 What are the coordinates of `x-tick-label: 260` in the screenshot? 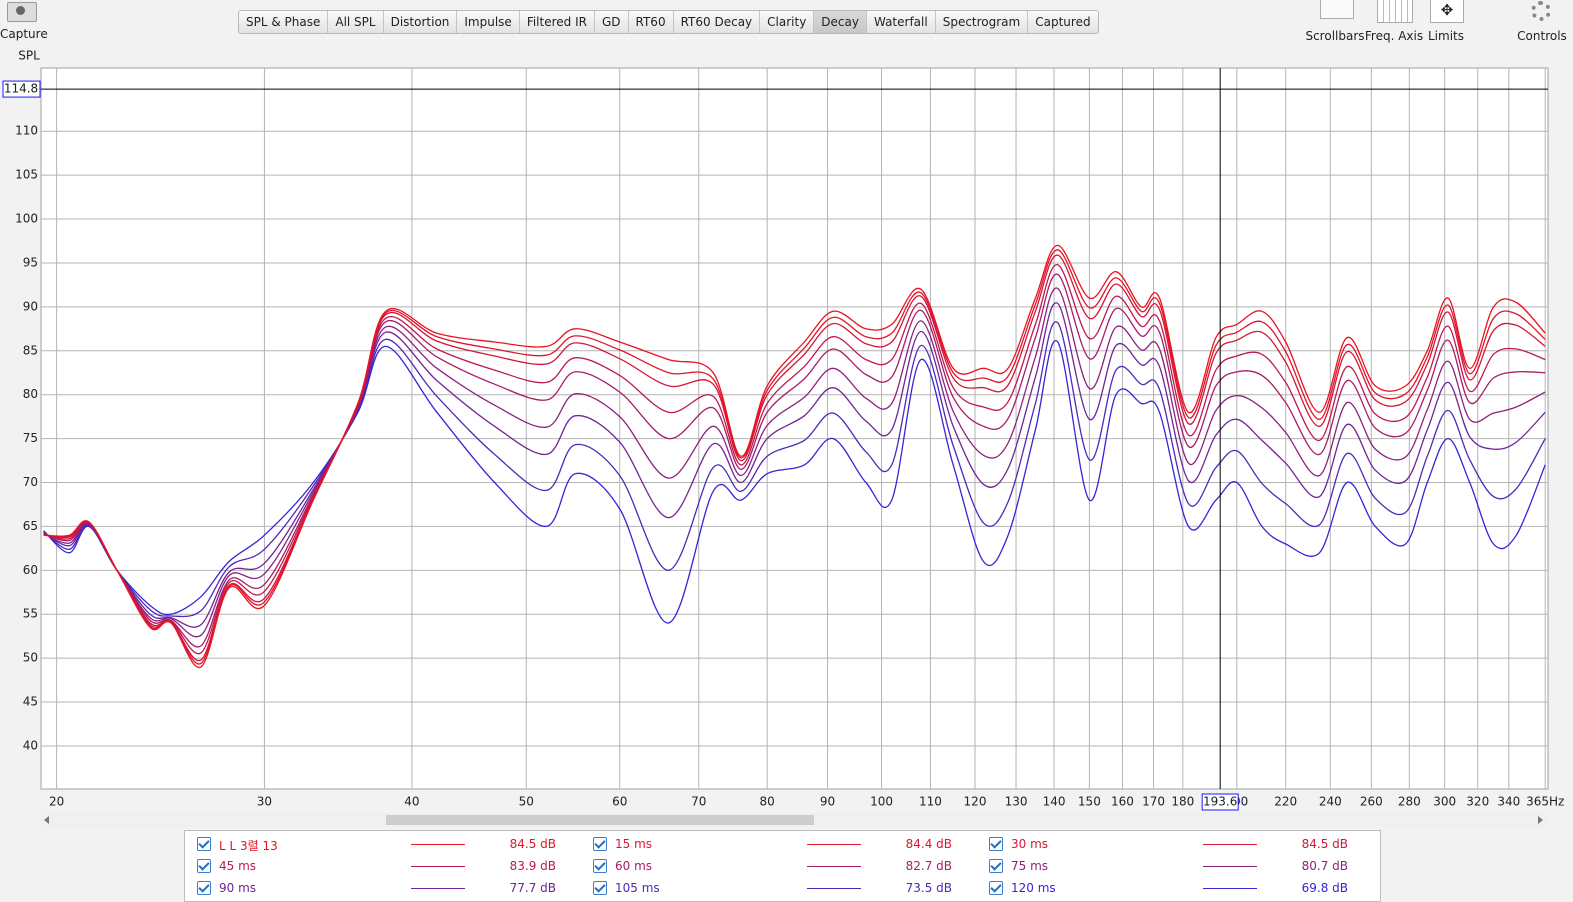 It's located at (1371, 802).